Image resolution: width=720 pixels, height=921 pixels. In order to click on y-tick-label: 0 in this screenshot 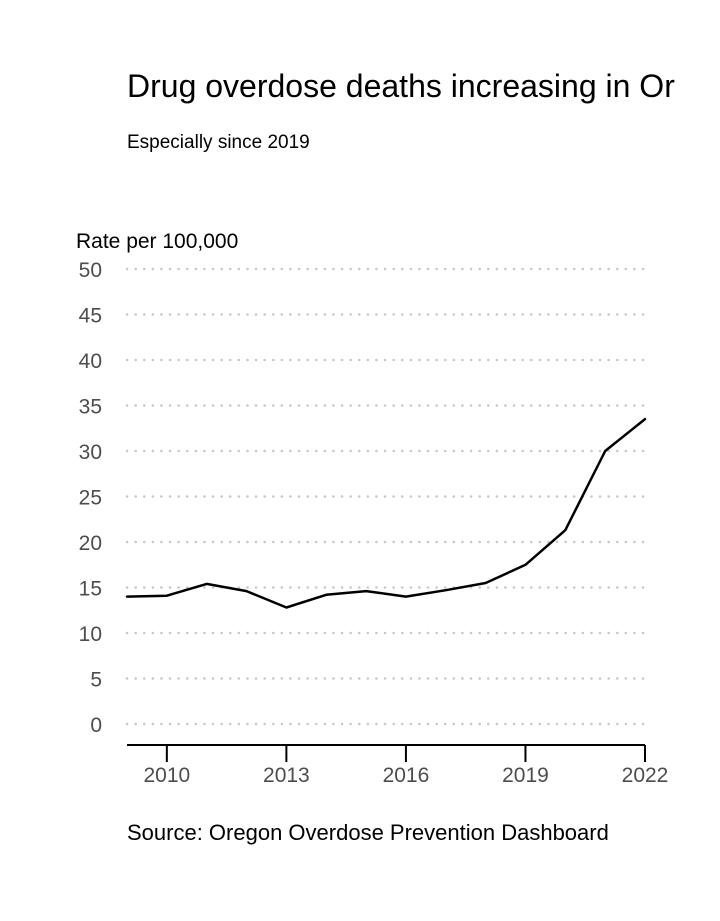, I will do `click(96, 725)`.